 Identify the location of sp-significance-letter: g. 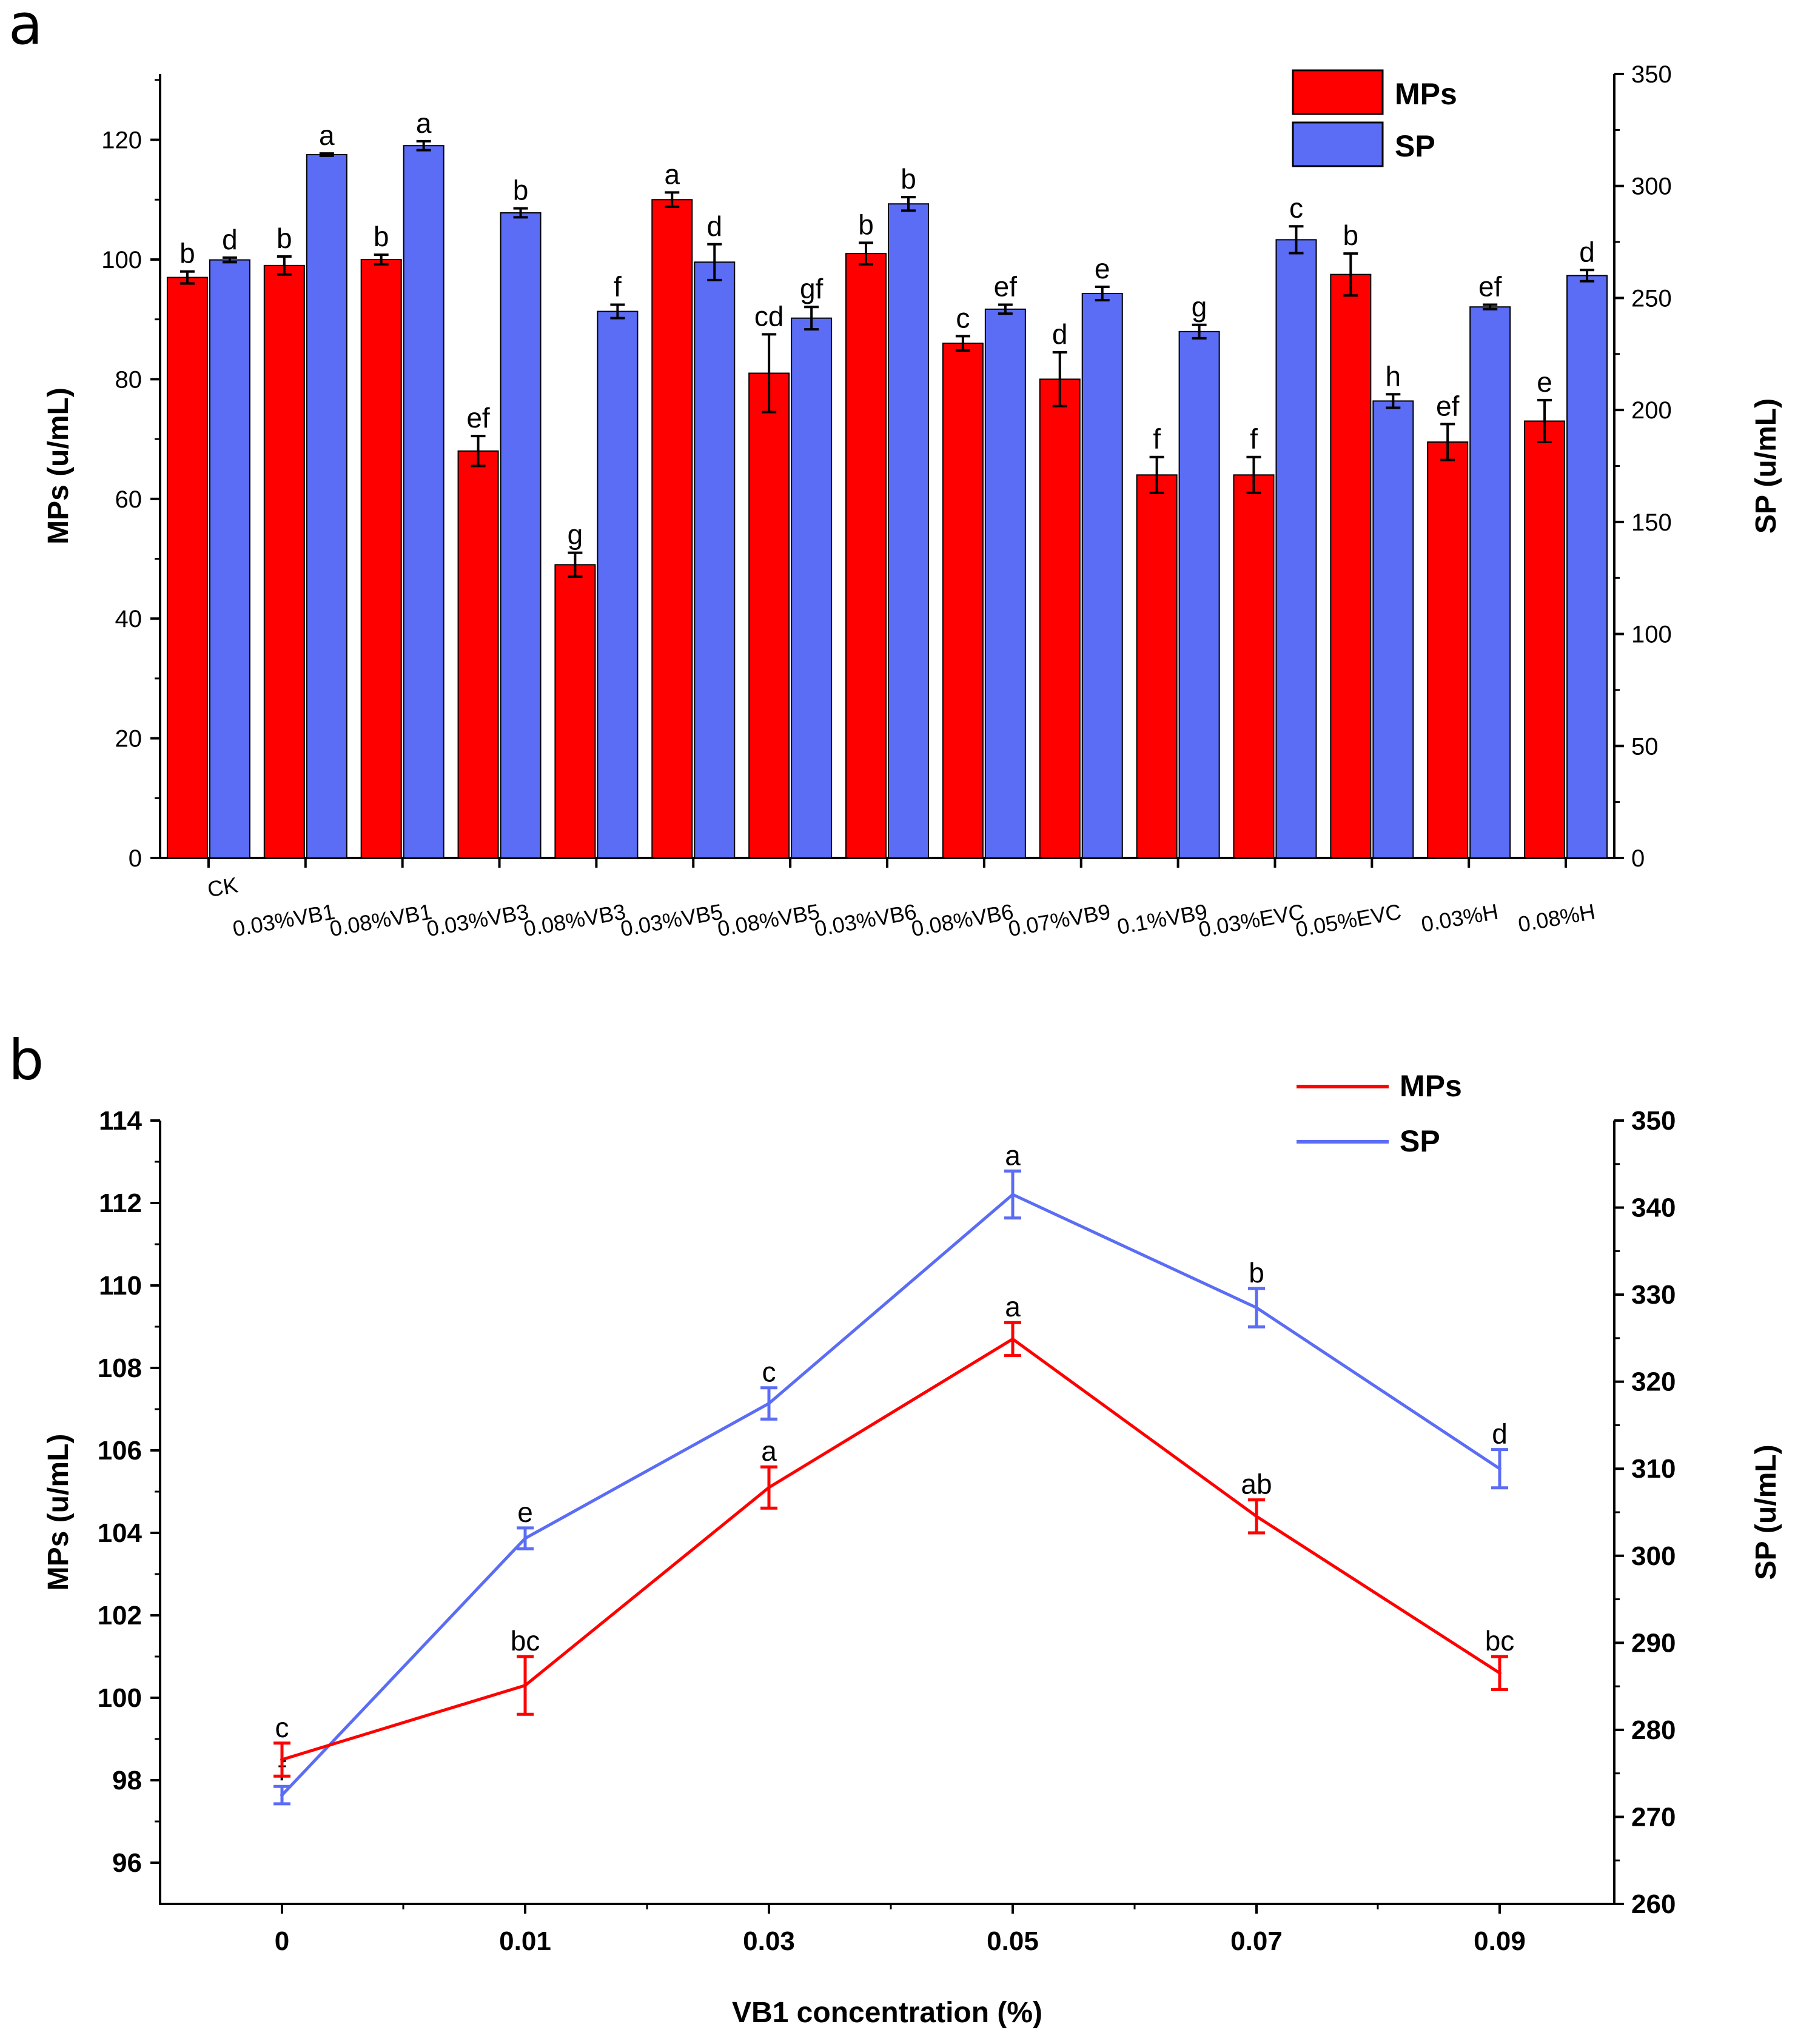
(1199, 307).